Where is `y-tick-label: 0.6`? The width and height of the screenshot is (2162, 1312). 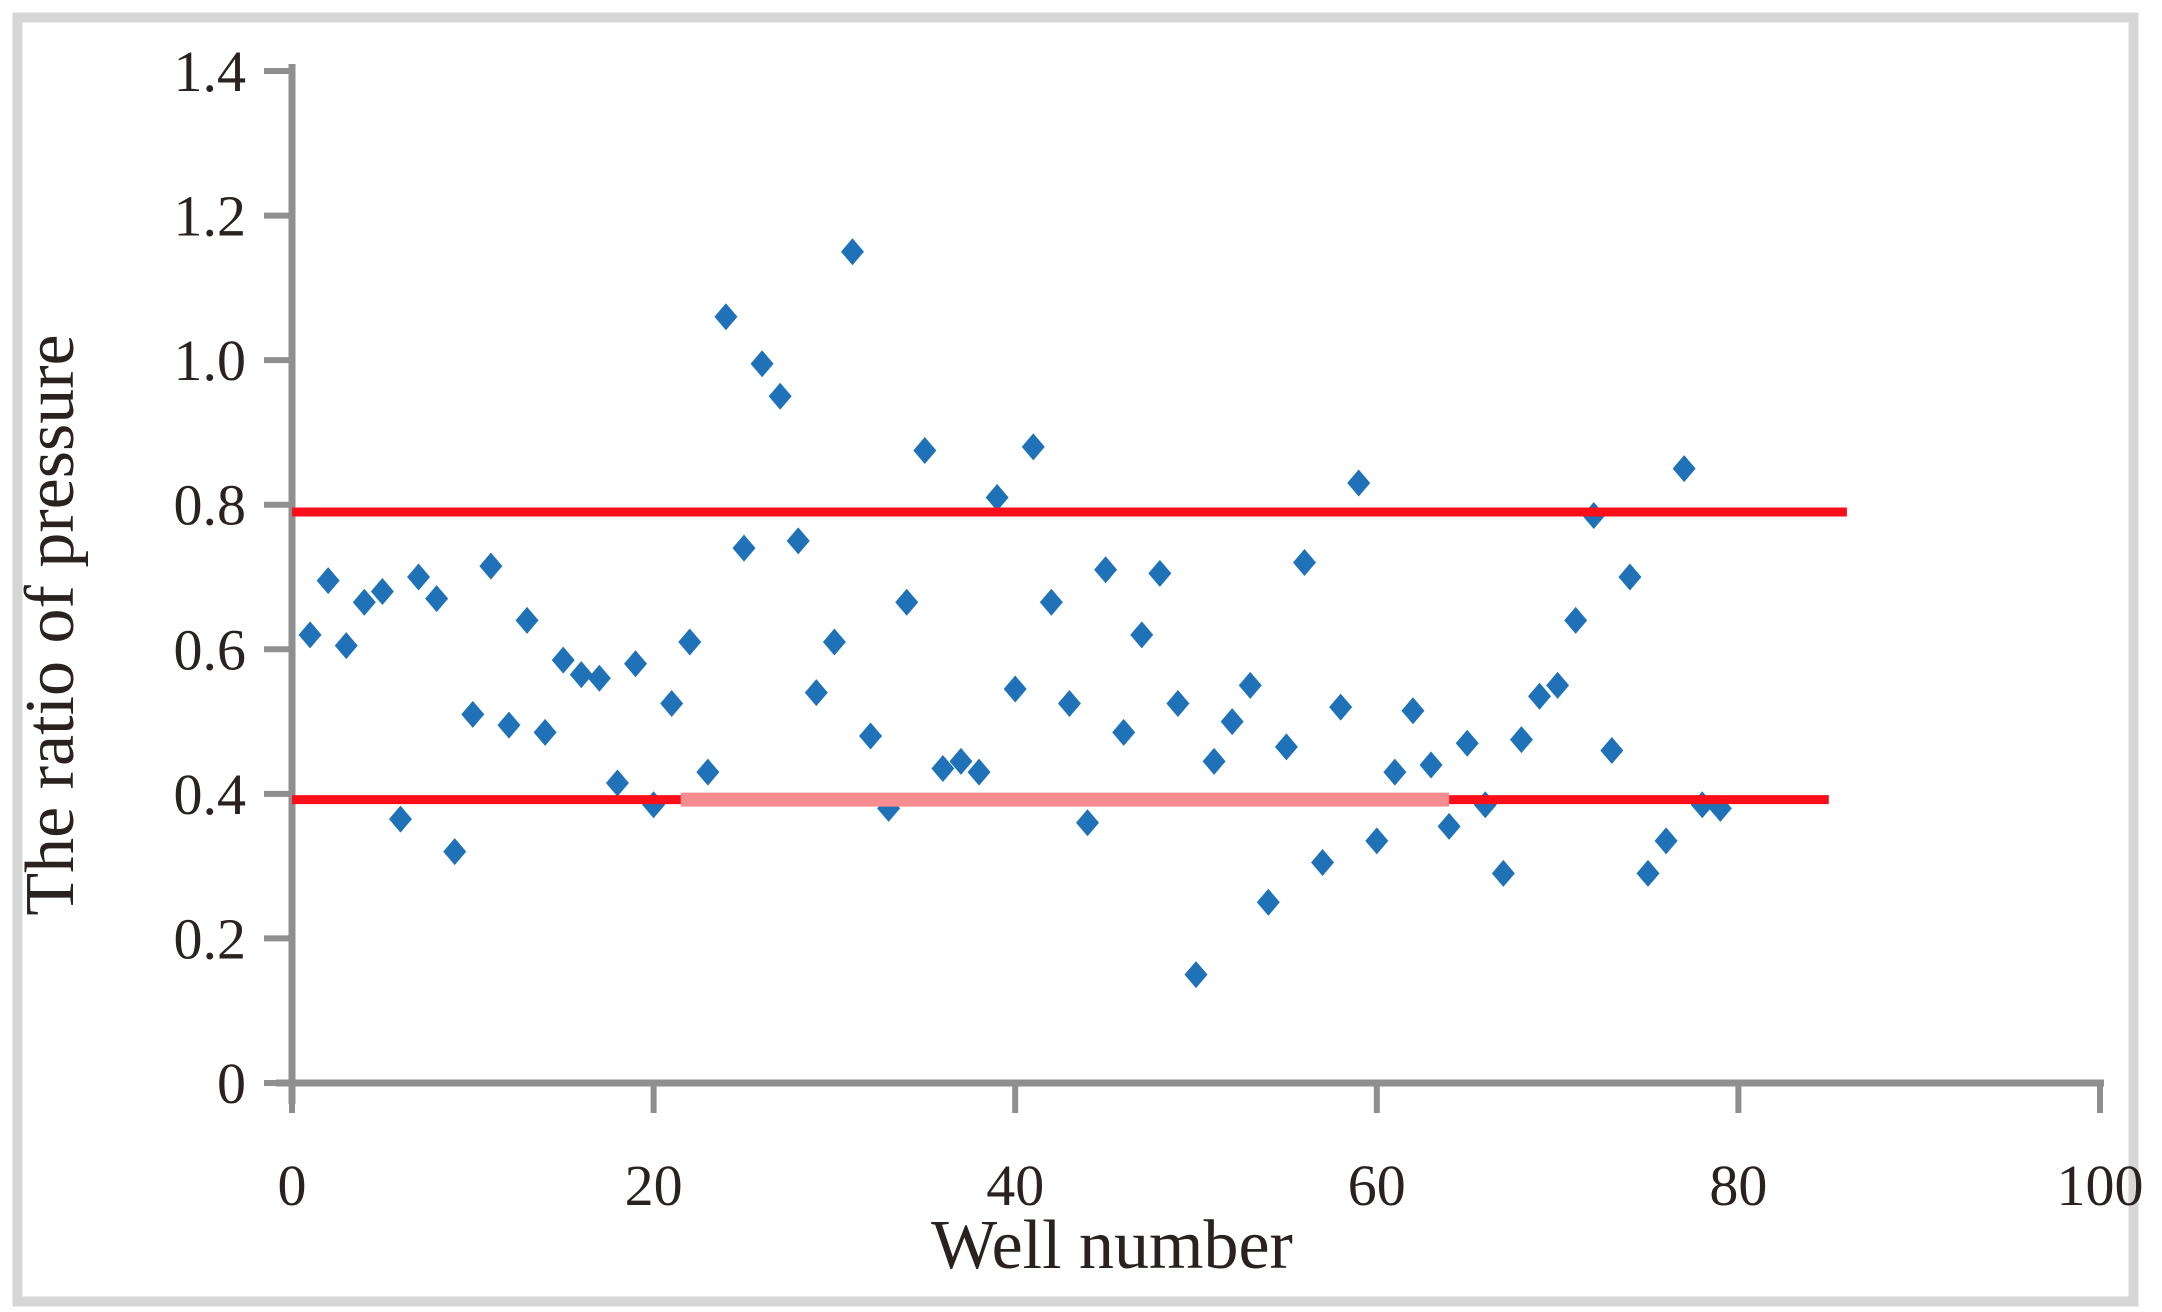 y-tick-label: 0.6 is located at coordinates (210, 649).